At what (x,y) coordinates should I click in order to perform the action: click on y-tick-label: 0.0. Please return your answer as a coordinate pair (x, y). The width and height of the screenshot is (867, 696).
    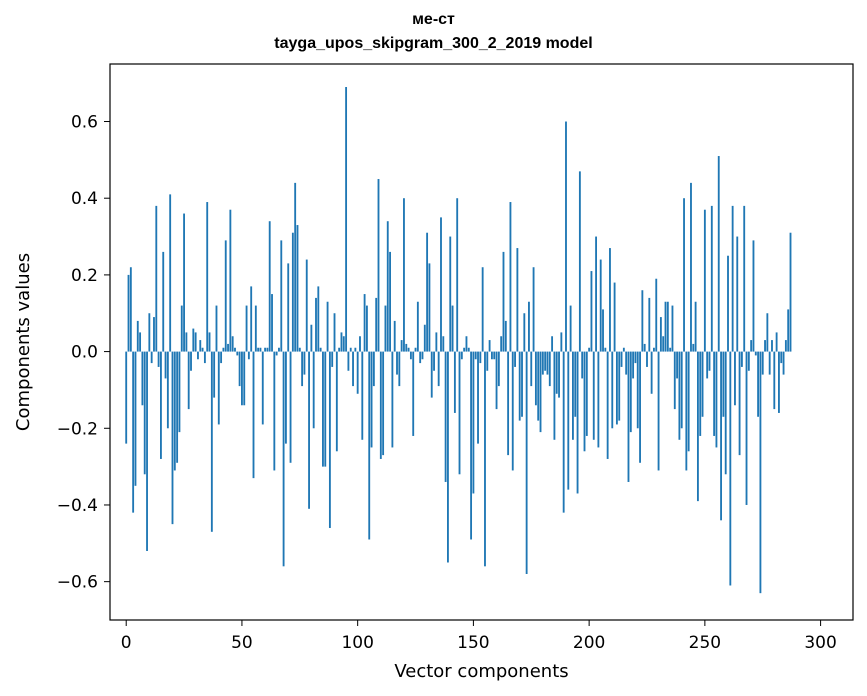
    Looking at the image, I should click on (84, 353).